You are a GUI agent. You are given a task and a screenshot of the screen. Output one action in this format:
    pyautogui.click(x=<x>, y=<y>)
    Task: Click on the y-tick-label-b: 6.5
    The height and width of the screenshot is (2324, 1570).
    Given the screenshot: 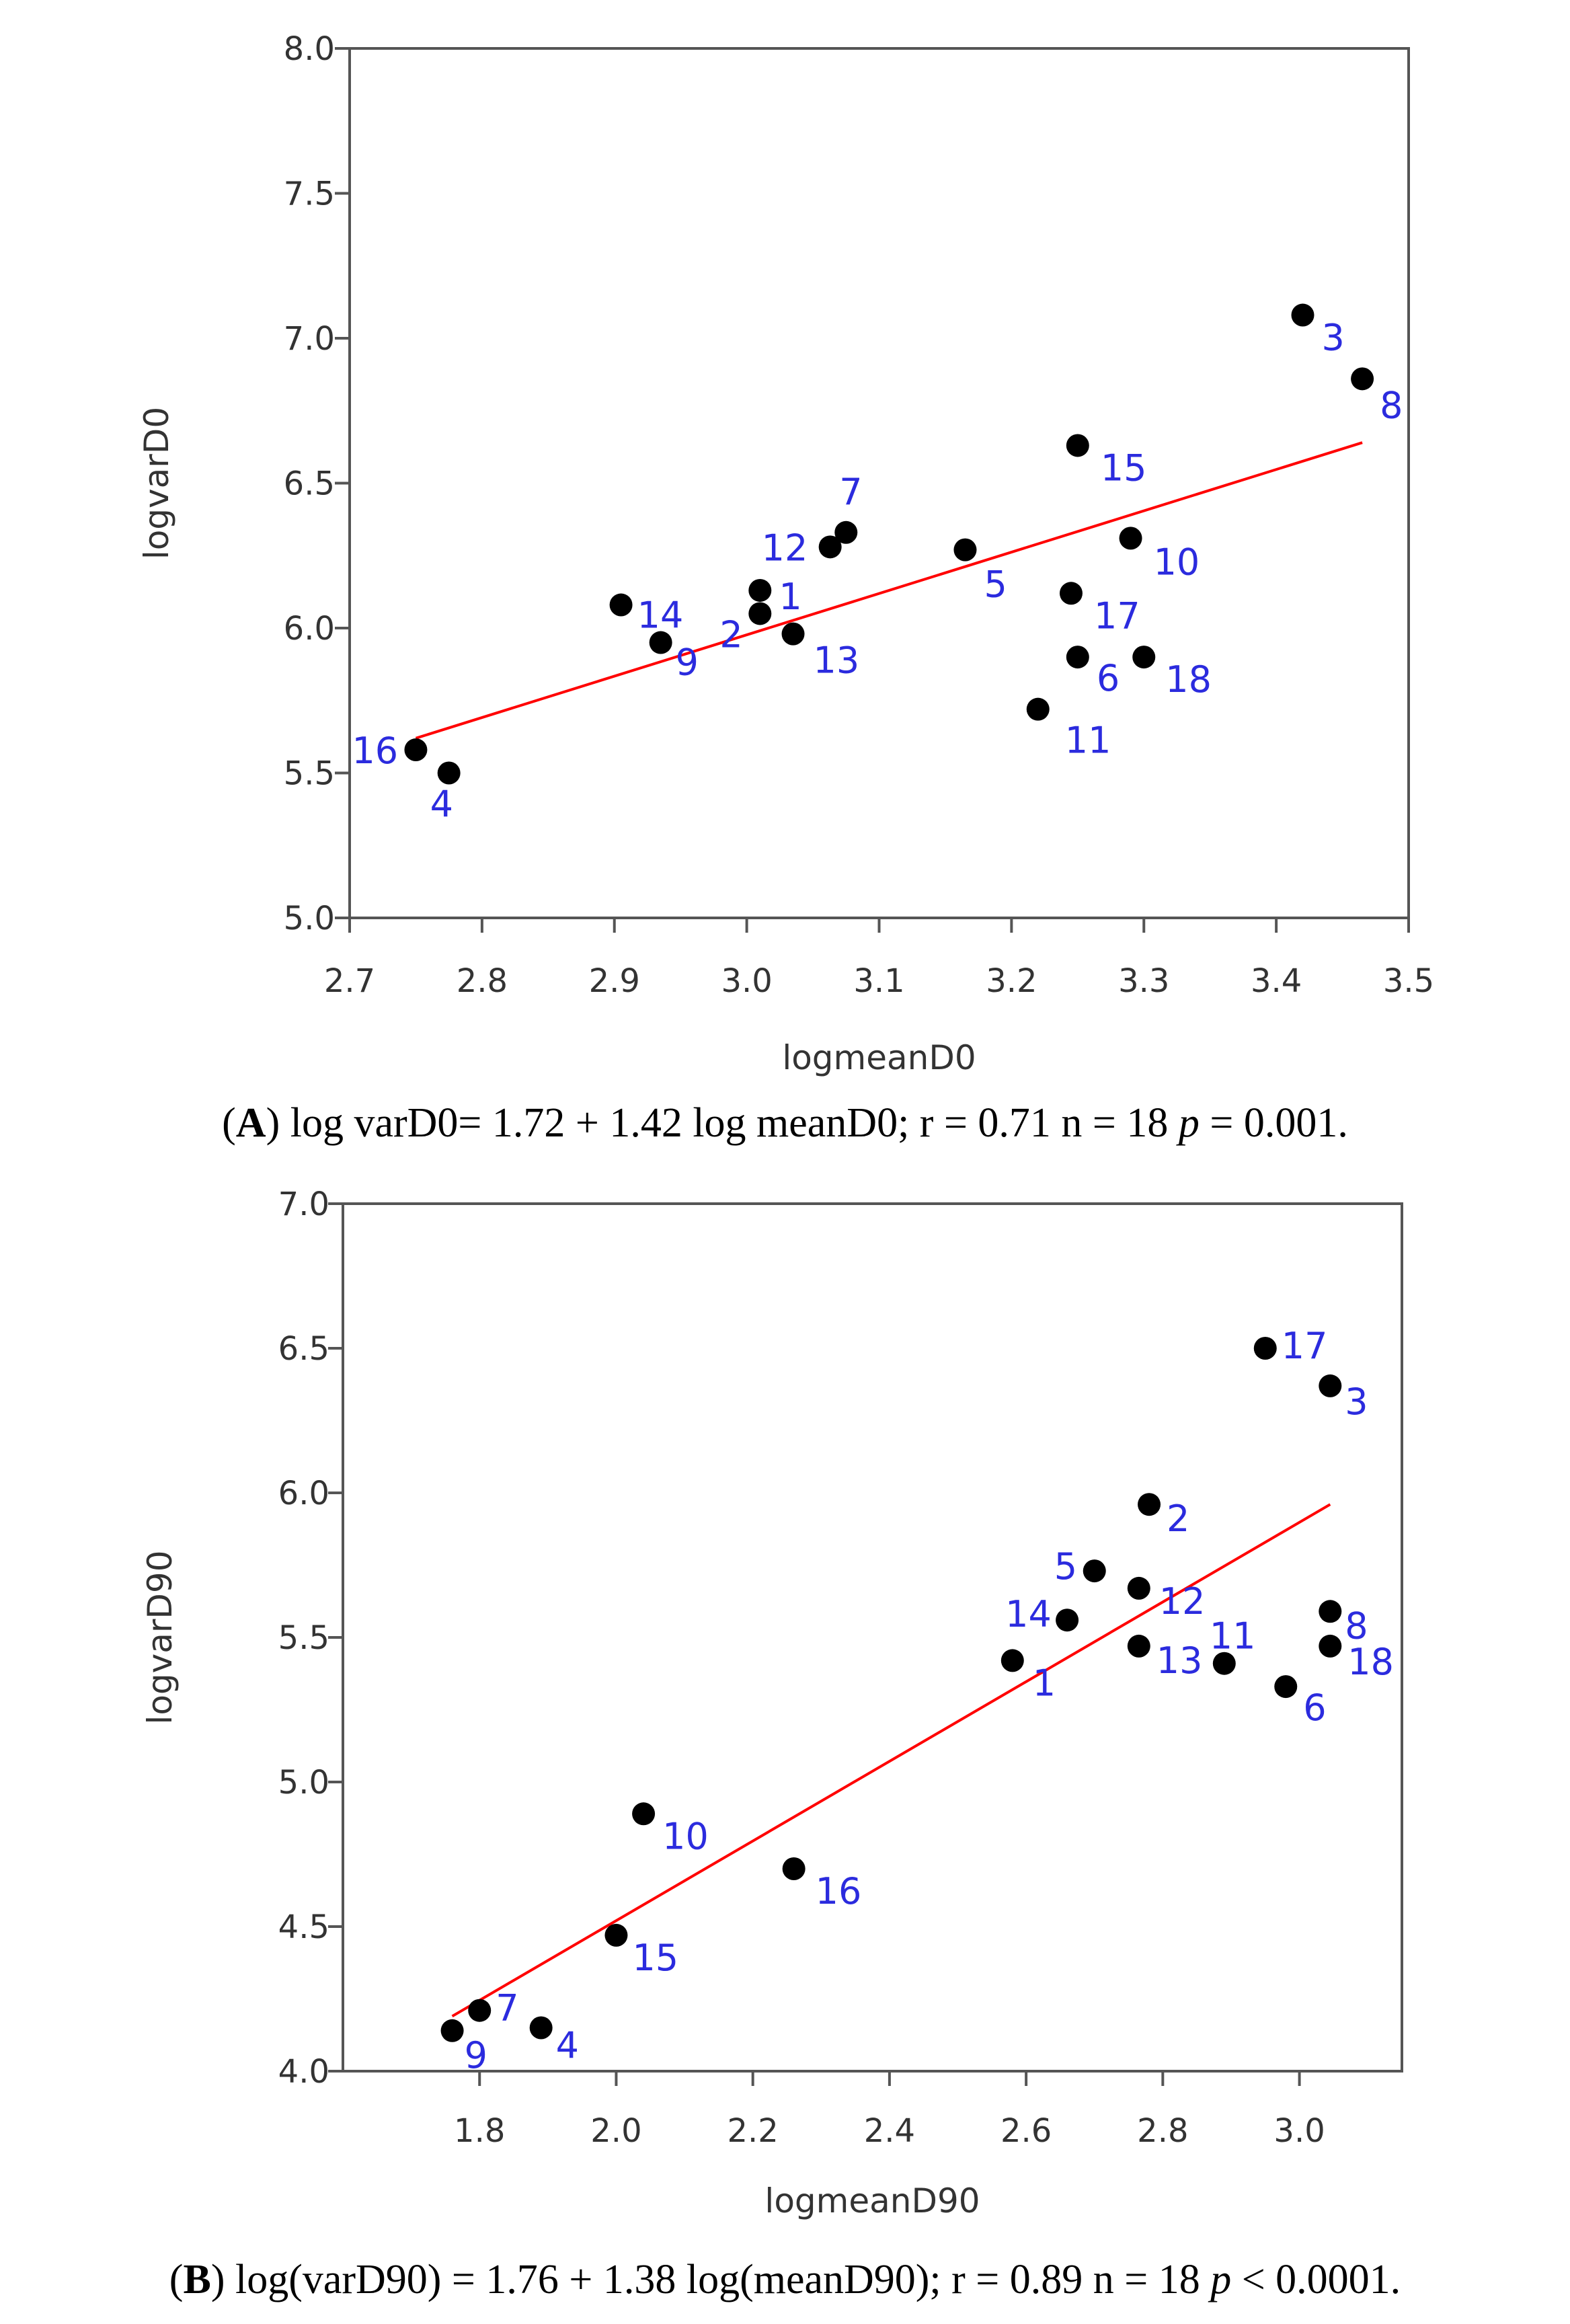 What is the action you would take?
    pyautogui.click(x=303, y=1349)
    